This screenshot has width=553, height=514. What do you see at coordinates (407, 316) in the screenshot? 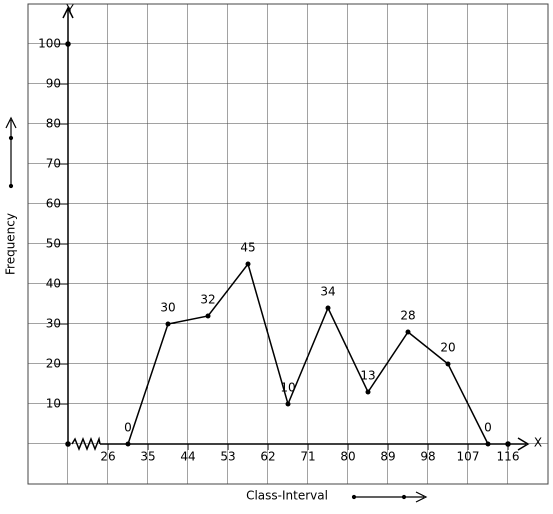
I see `data-label: 28` at bounding box center [407, 316].